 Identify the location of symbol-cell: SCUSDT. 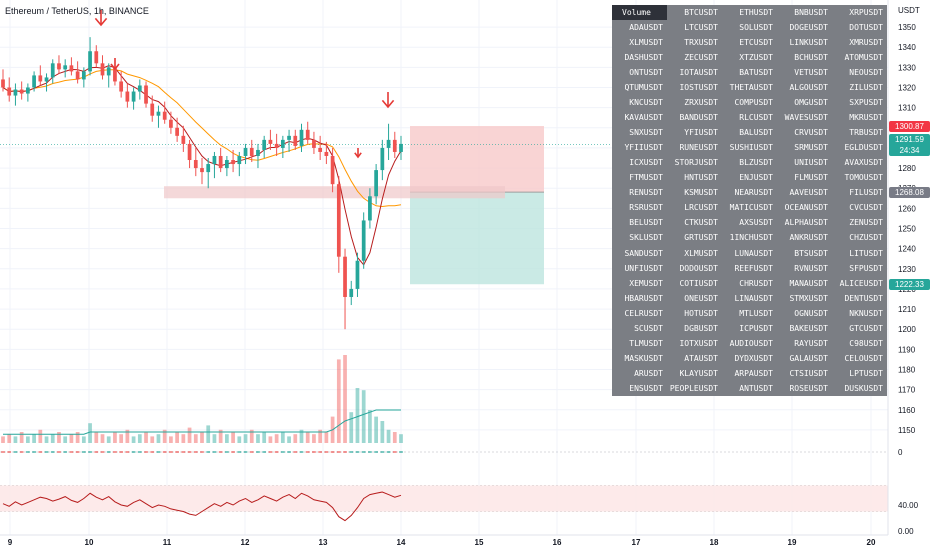
(648, 328).